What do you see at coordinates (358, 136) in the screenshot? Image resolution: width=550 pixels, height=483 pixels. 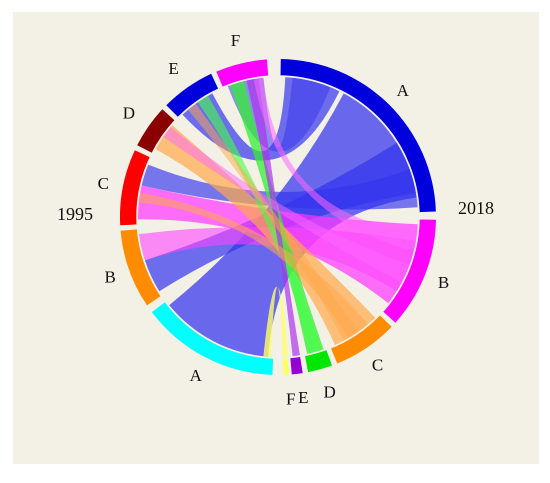 I see `sector-arc-2018-a` at bounding box center [358, 136].